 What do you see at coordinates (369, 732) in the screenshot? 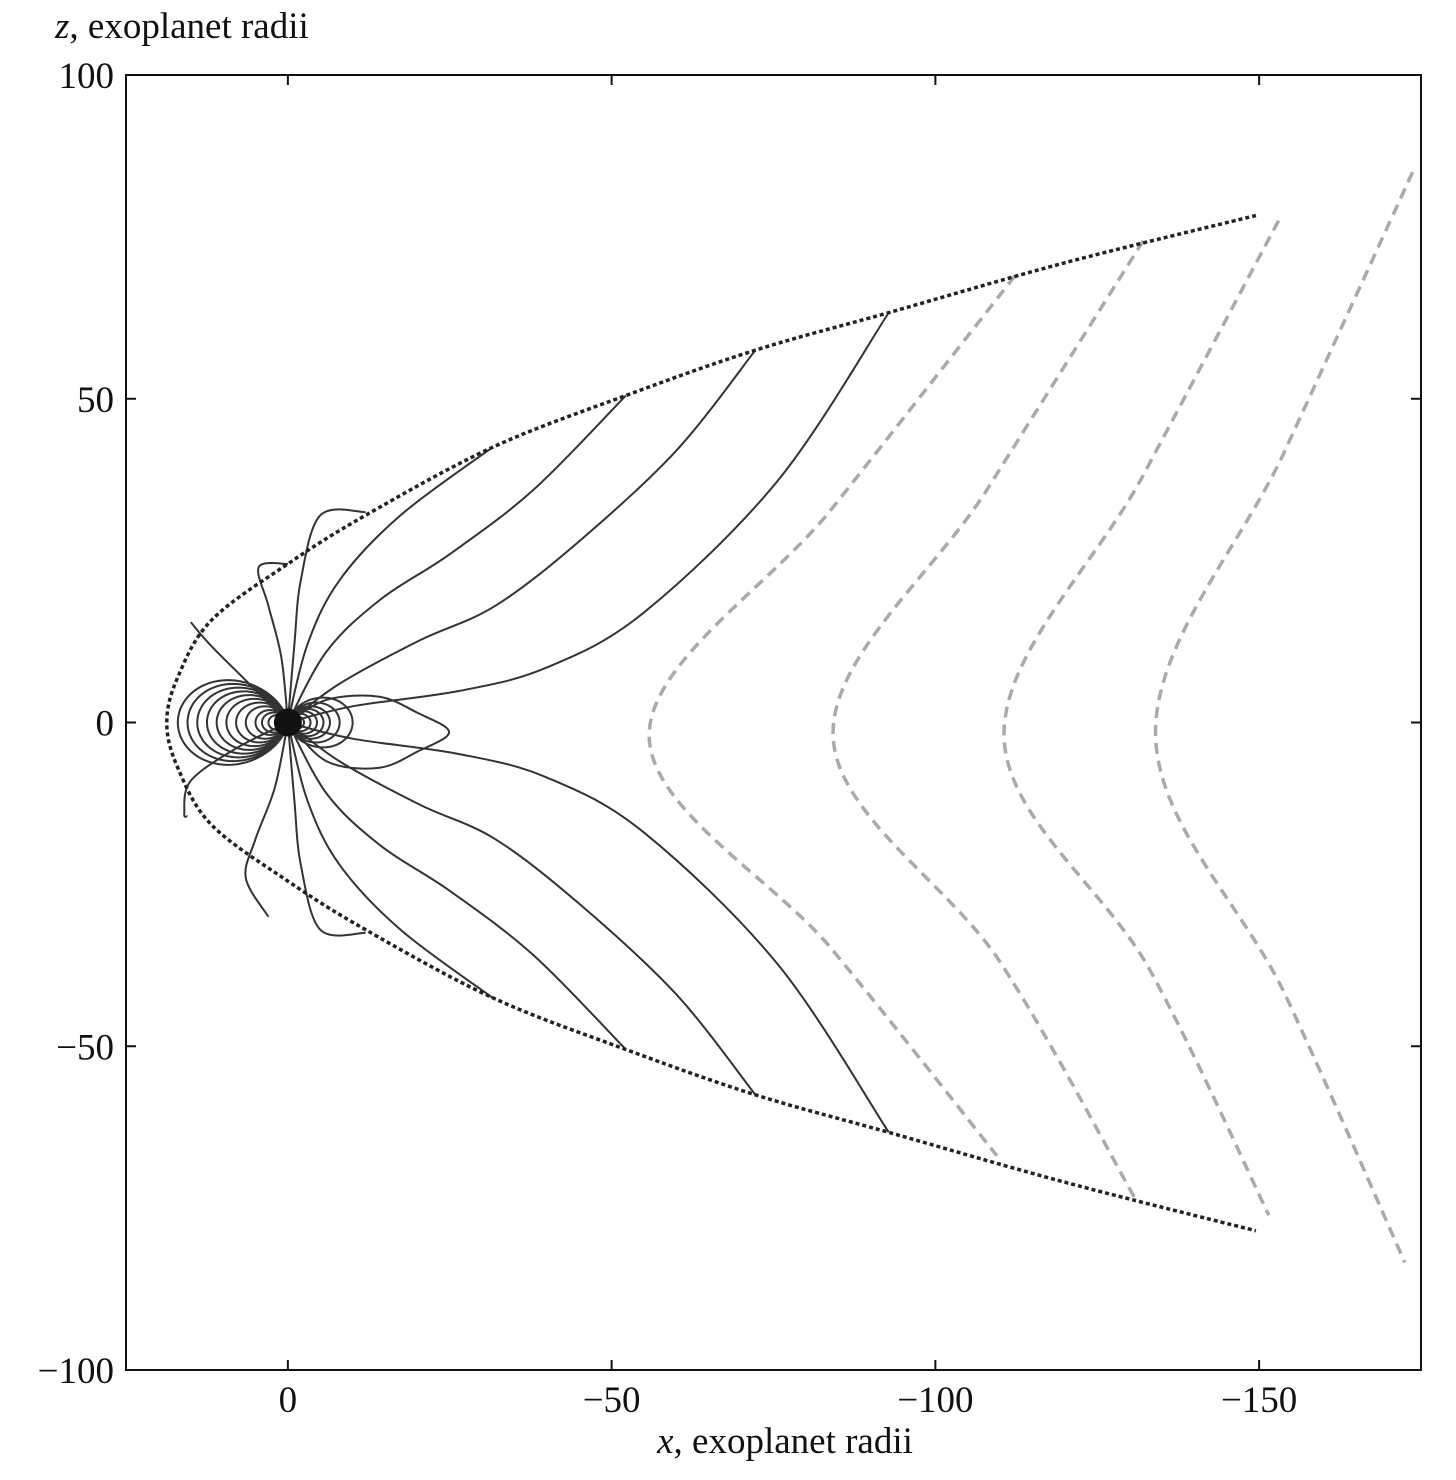
I see `tail-closed-line` at bounding box center [369, 732].